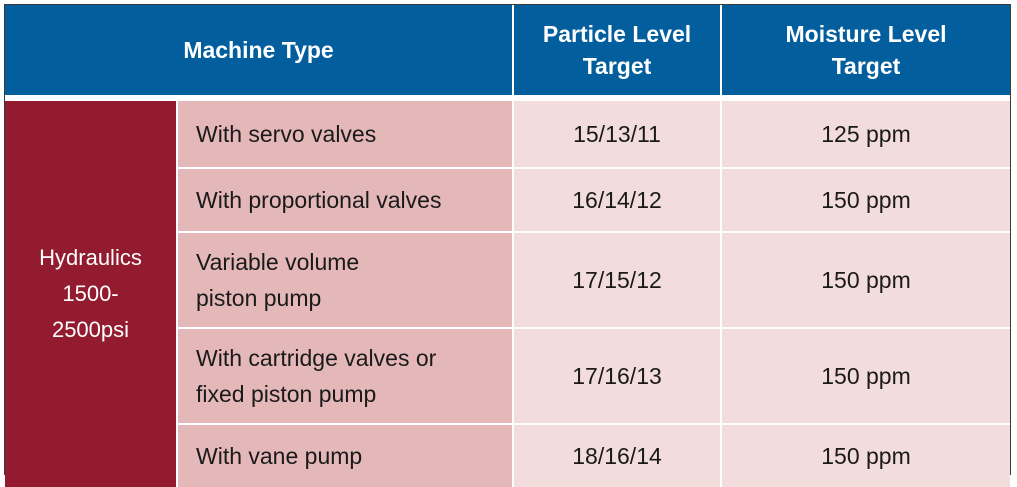  Describe the element at coordinates (350, 200) in the screenshot. I see `machine-label: With proportional valves` at that location.